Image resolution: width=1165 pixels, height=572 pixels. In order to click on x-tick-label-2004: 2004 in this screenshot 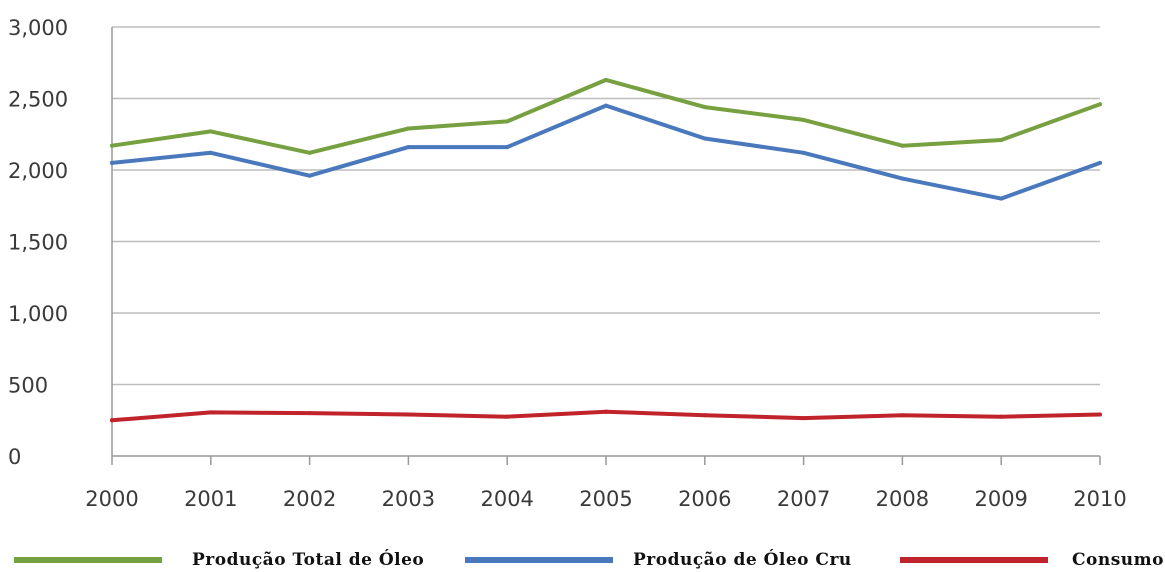, I will do `click(506, 499)`.